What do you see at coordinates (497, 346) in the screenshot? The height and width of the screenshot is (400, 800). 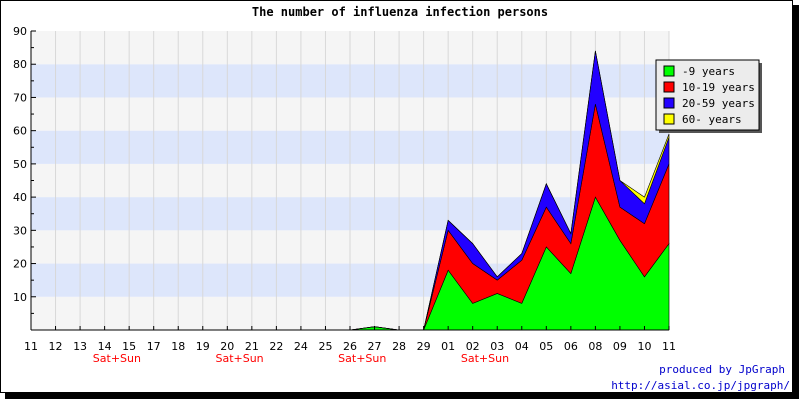 I see `x-tick-label: 03` at bounding box center [497, 346].